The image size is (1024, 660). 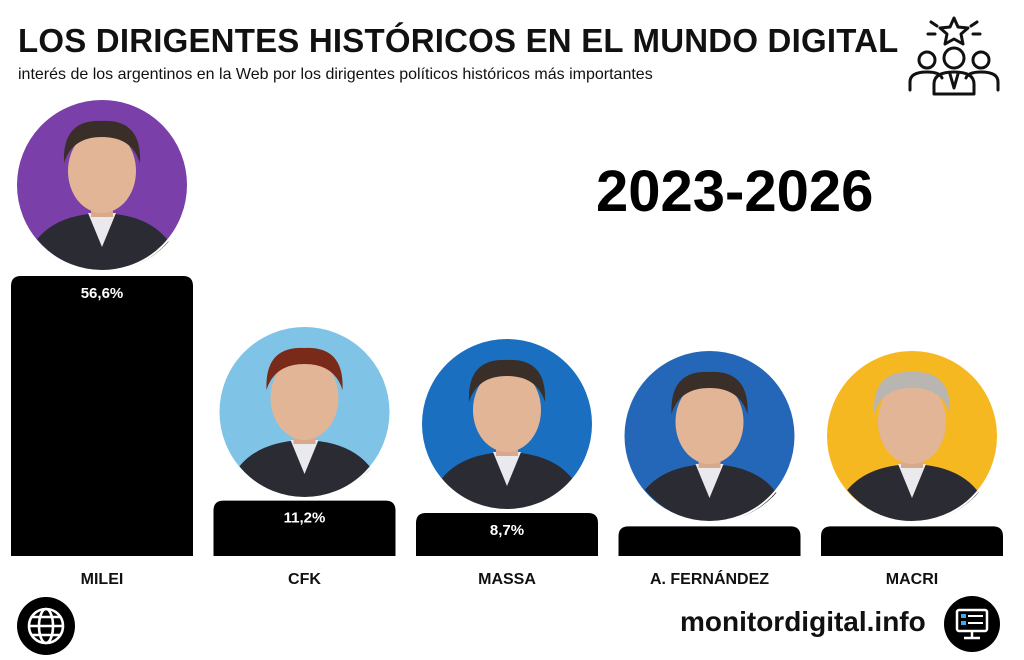 What do you see at coordinates (912, 579) in the screenshot?
I see `category-label: MACRI` at bounding box center [912, 579].